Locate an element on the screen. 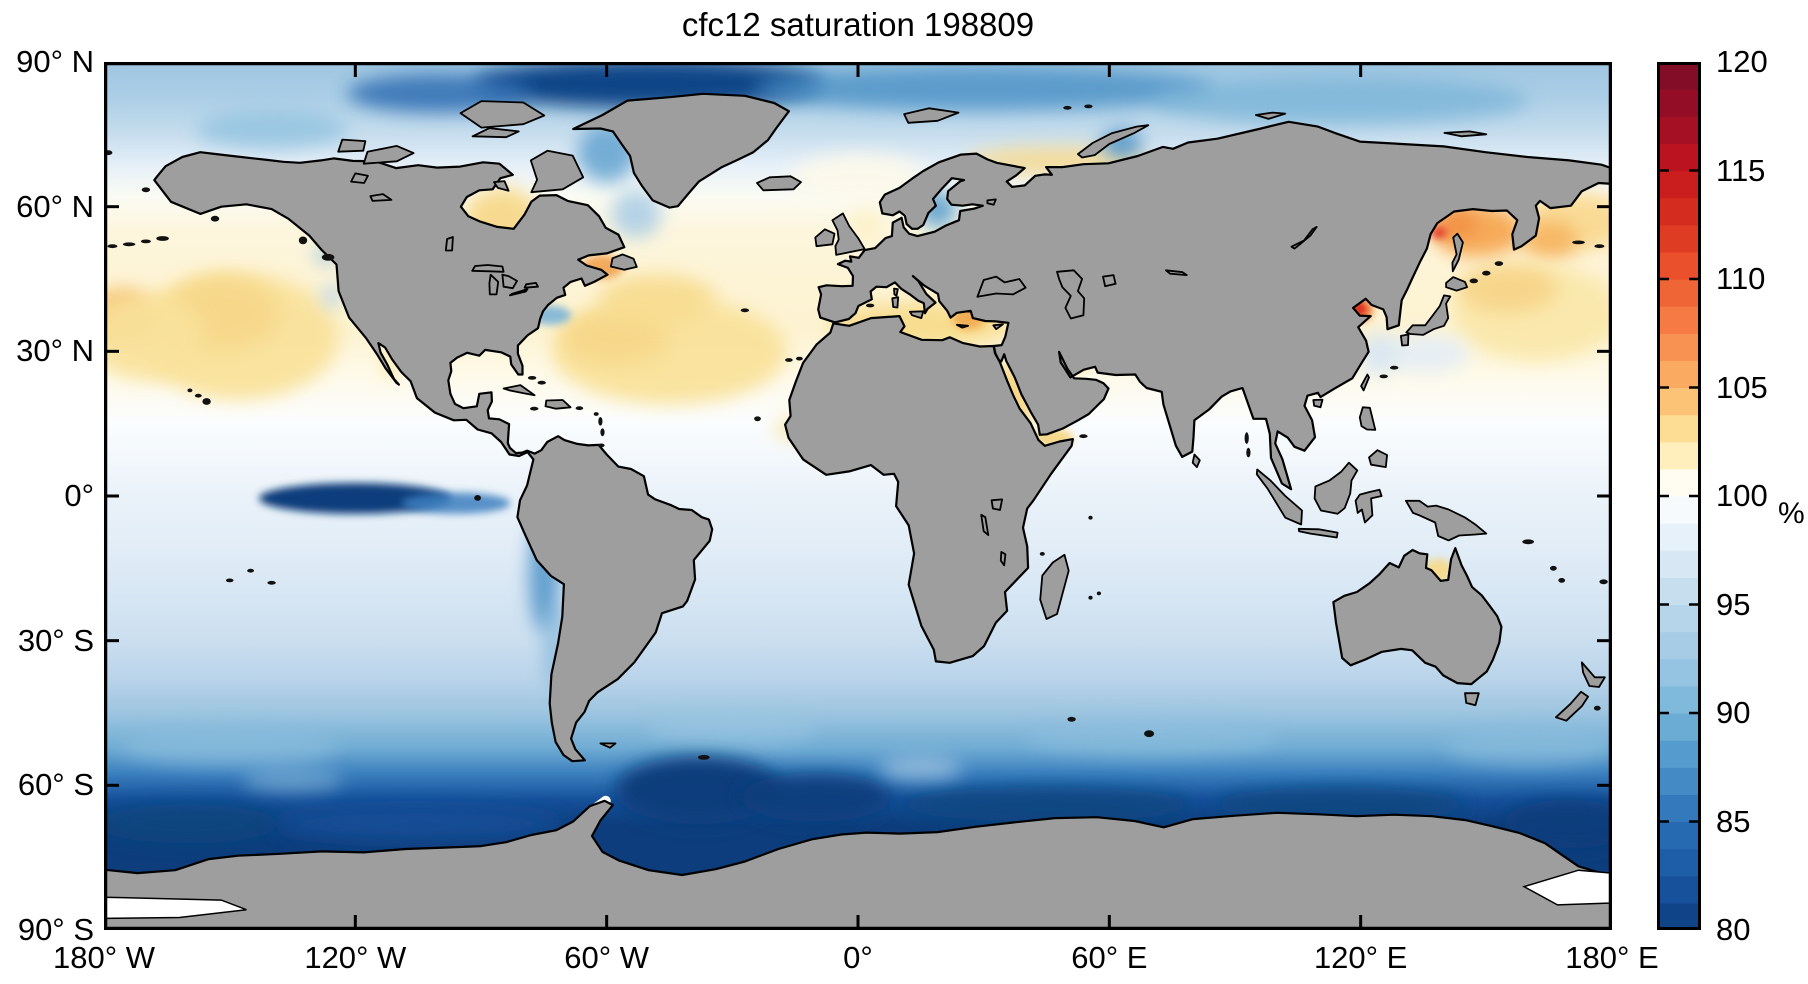  landmass-antarctica is located at coordinates (858, 864).